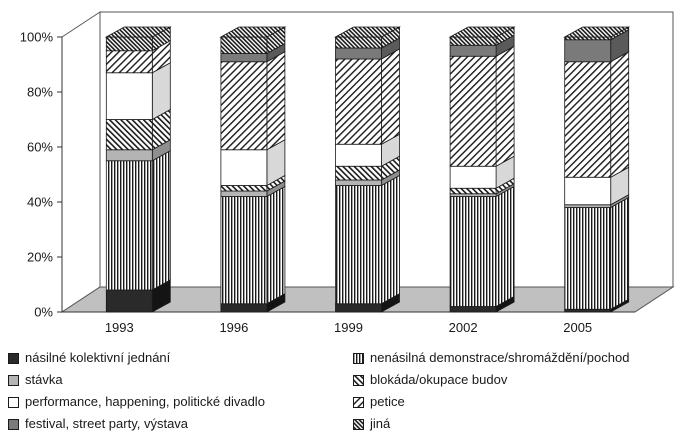 The image size is (694, 441). What do you see at coordinates (577, 327) in the screenshot?
I see `x-tick-label: 2005` at bounding box center [577, 327].